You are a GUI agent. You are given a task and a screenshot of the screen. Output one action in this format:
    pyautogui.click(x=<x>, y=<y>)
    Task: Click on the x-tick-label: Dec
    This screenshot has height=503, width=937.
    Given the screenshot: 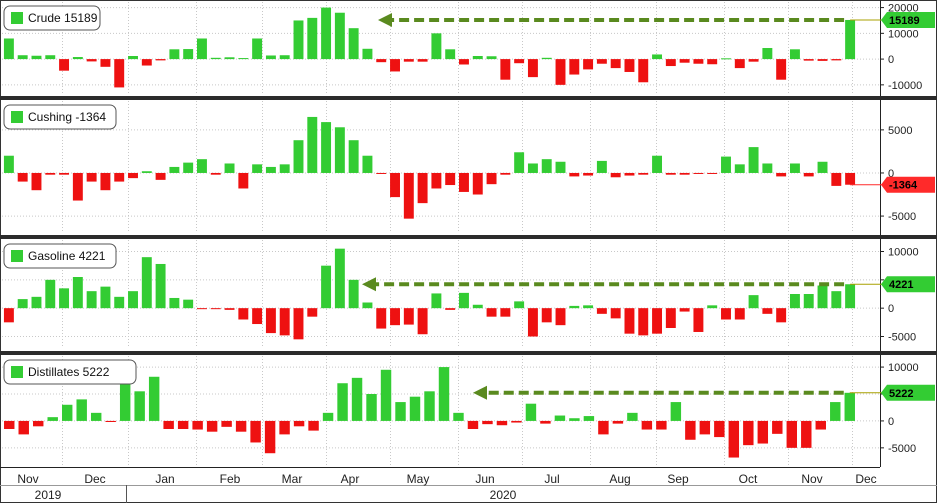 What is the action you would take?
    pyautogui.click(x=865, y=479)
    